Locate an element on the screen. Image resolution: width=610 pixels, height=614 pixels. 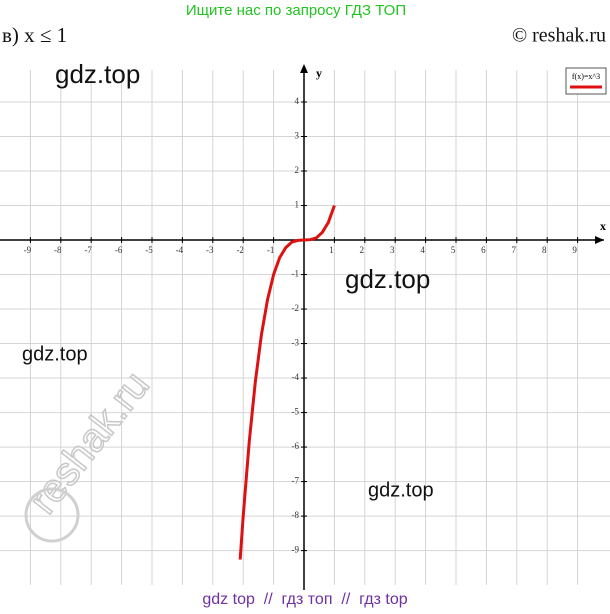
y-tick-label: -7 is located at coordinates (296, 481).